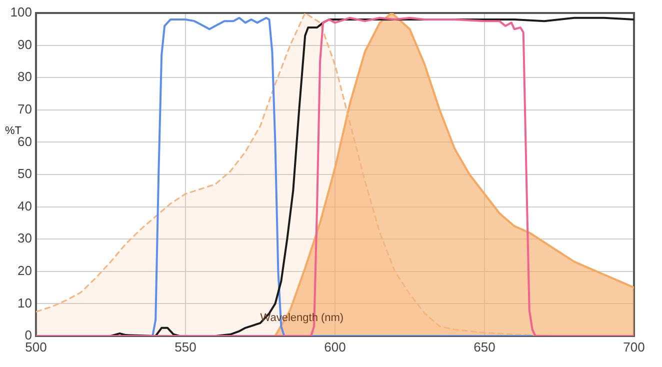 This screenshot has height=367, width=662. Describe the element at coordinates (25, 206) in the screenshot. I see `y-tick-label: 40` at that location.